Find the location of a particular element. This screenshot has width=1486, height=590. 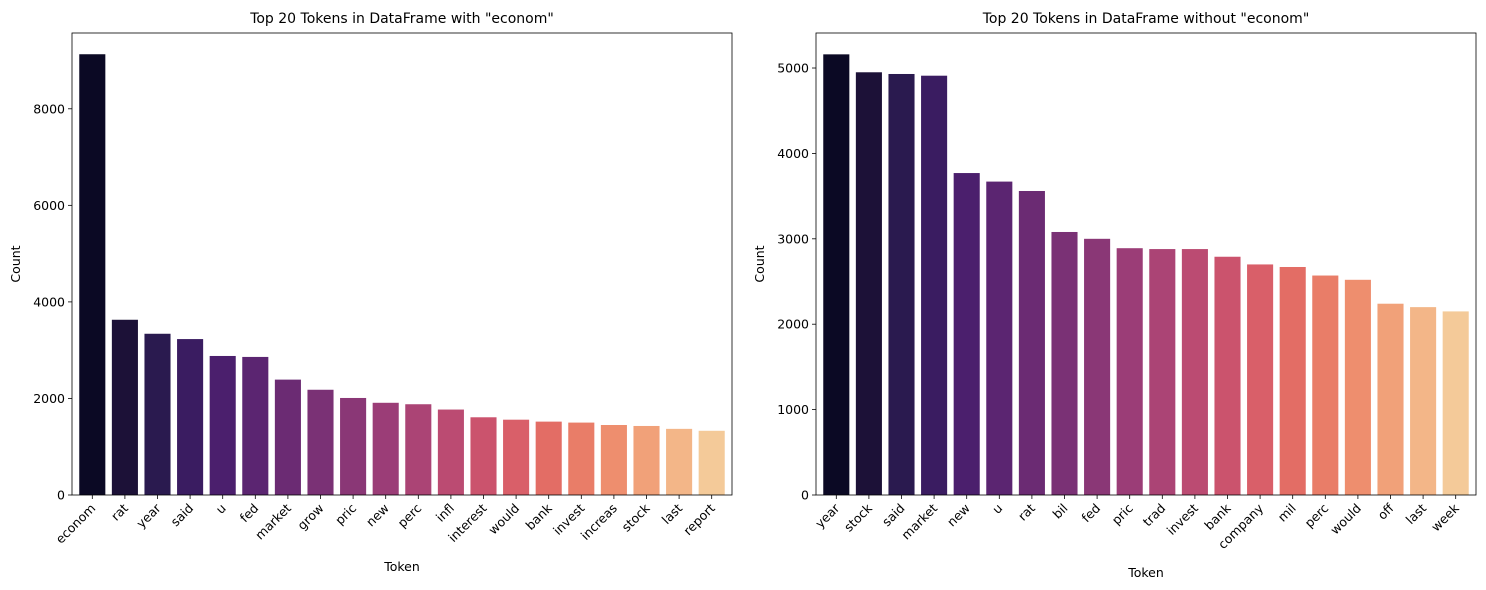

chart-right-bar-stock is located at coordinates (868, 283).